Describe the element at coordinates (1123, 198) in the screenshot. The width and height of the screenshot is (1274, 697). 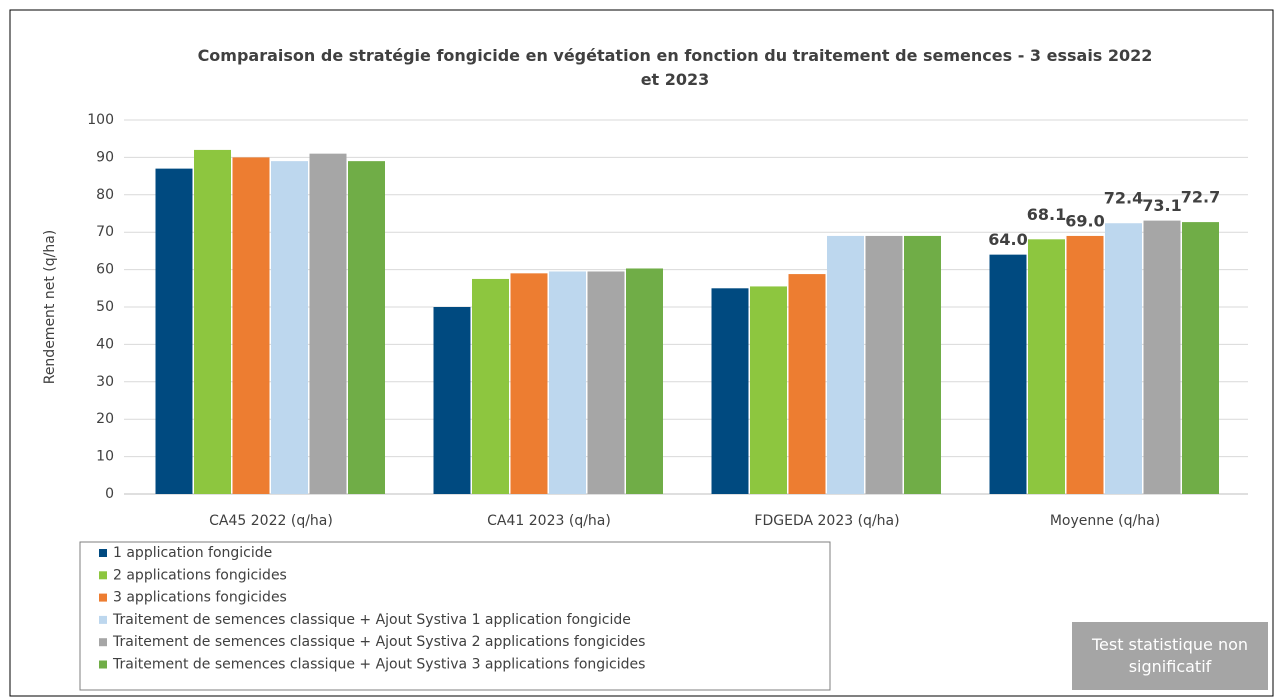
I see `data-label: 72.4` at that location.